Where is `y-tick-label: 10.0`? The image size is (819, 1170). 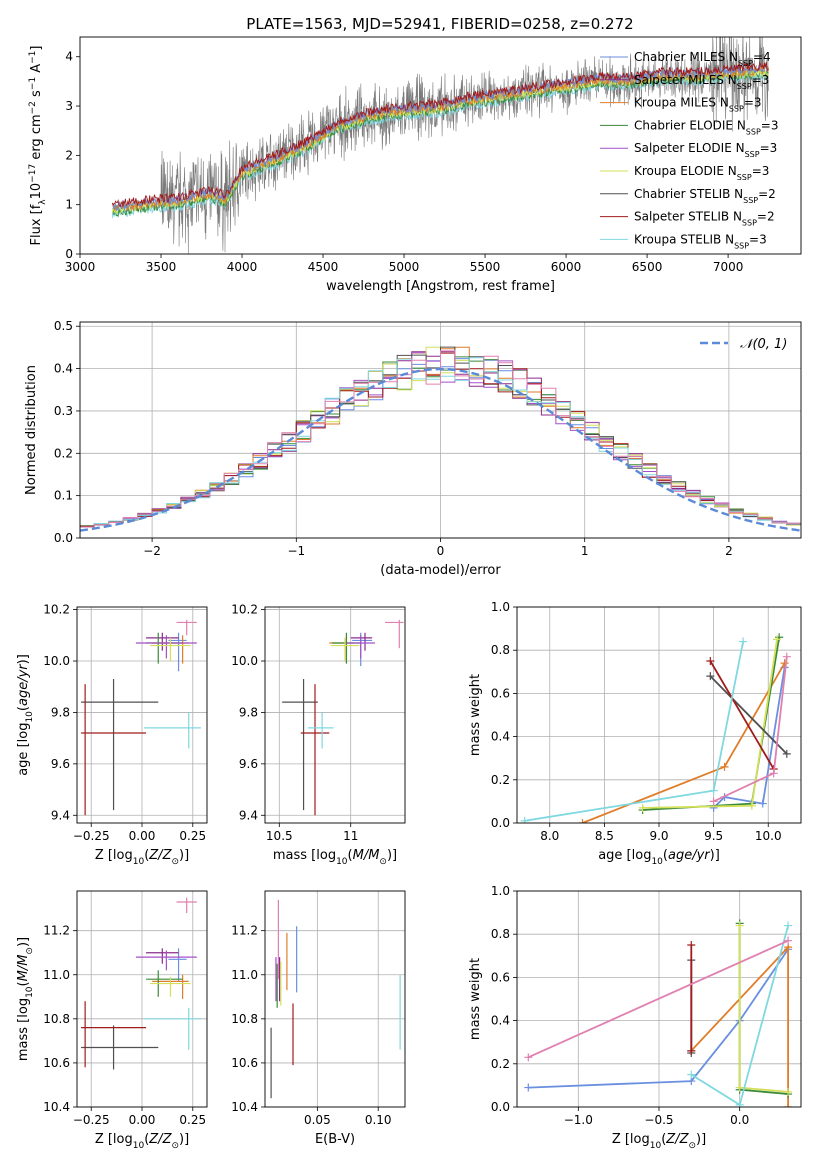 y-tick-label: 10.0 is located at coordinates (56, 661).